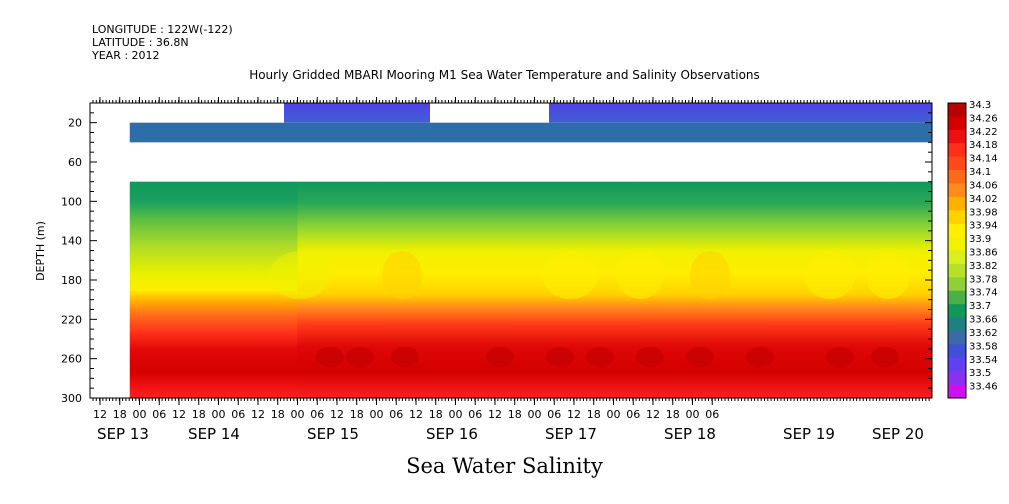  I want to click on x-day-label: SEP 14, so click(214, 434).